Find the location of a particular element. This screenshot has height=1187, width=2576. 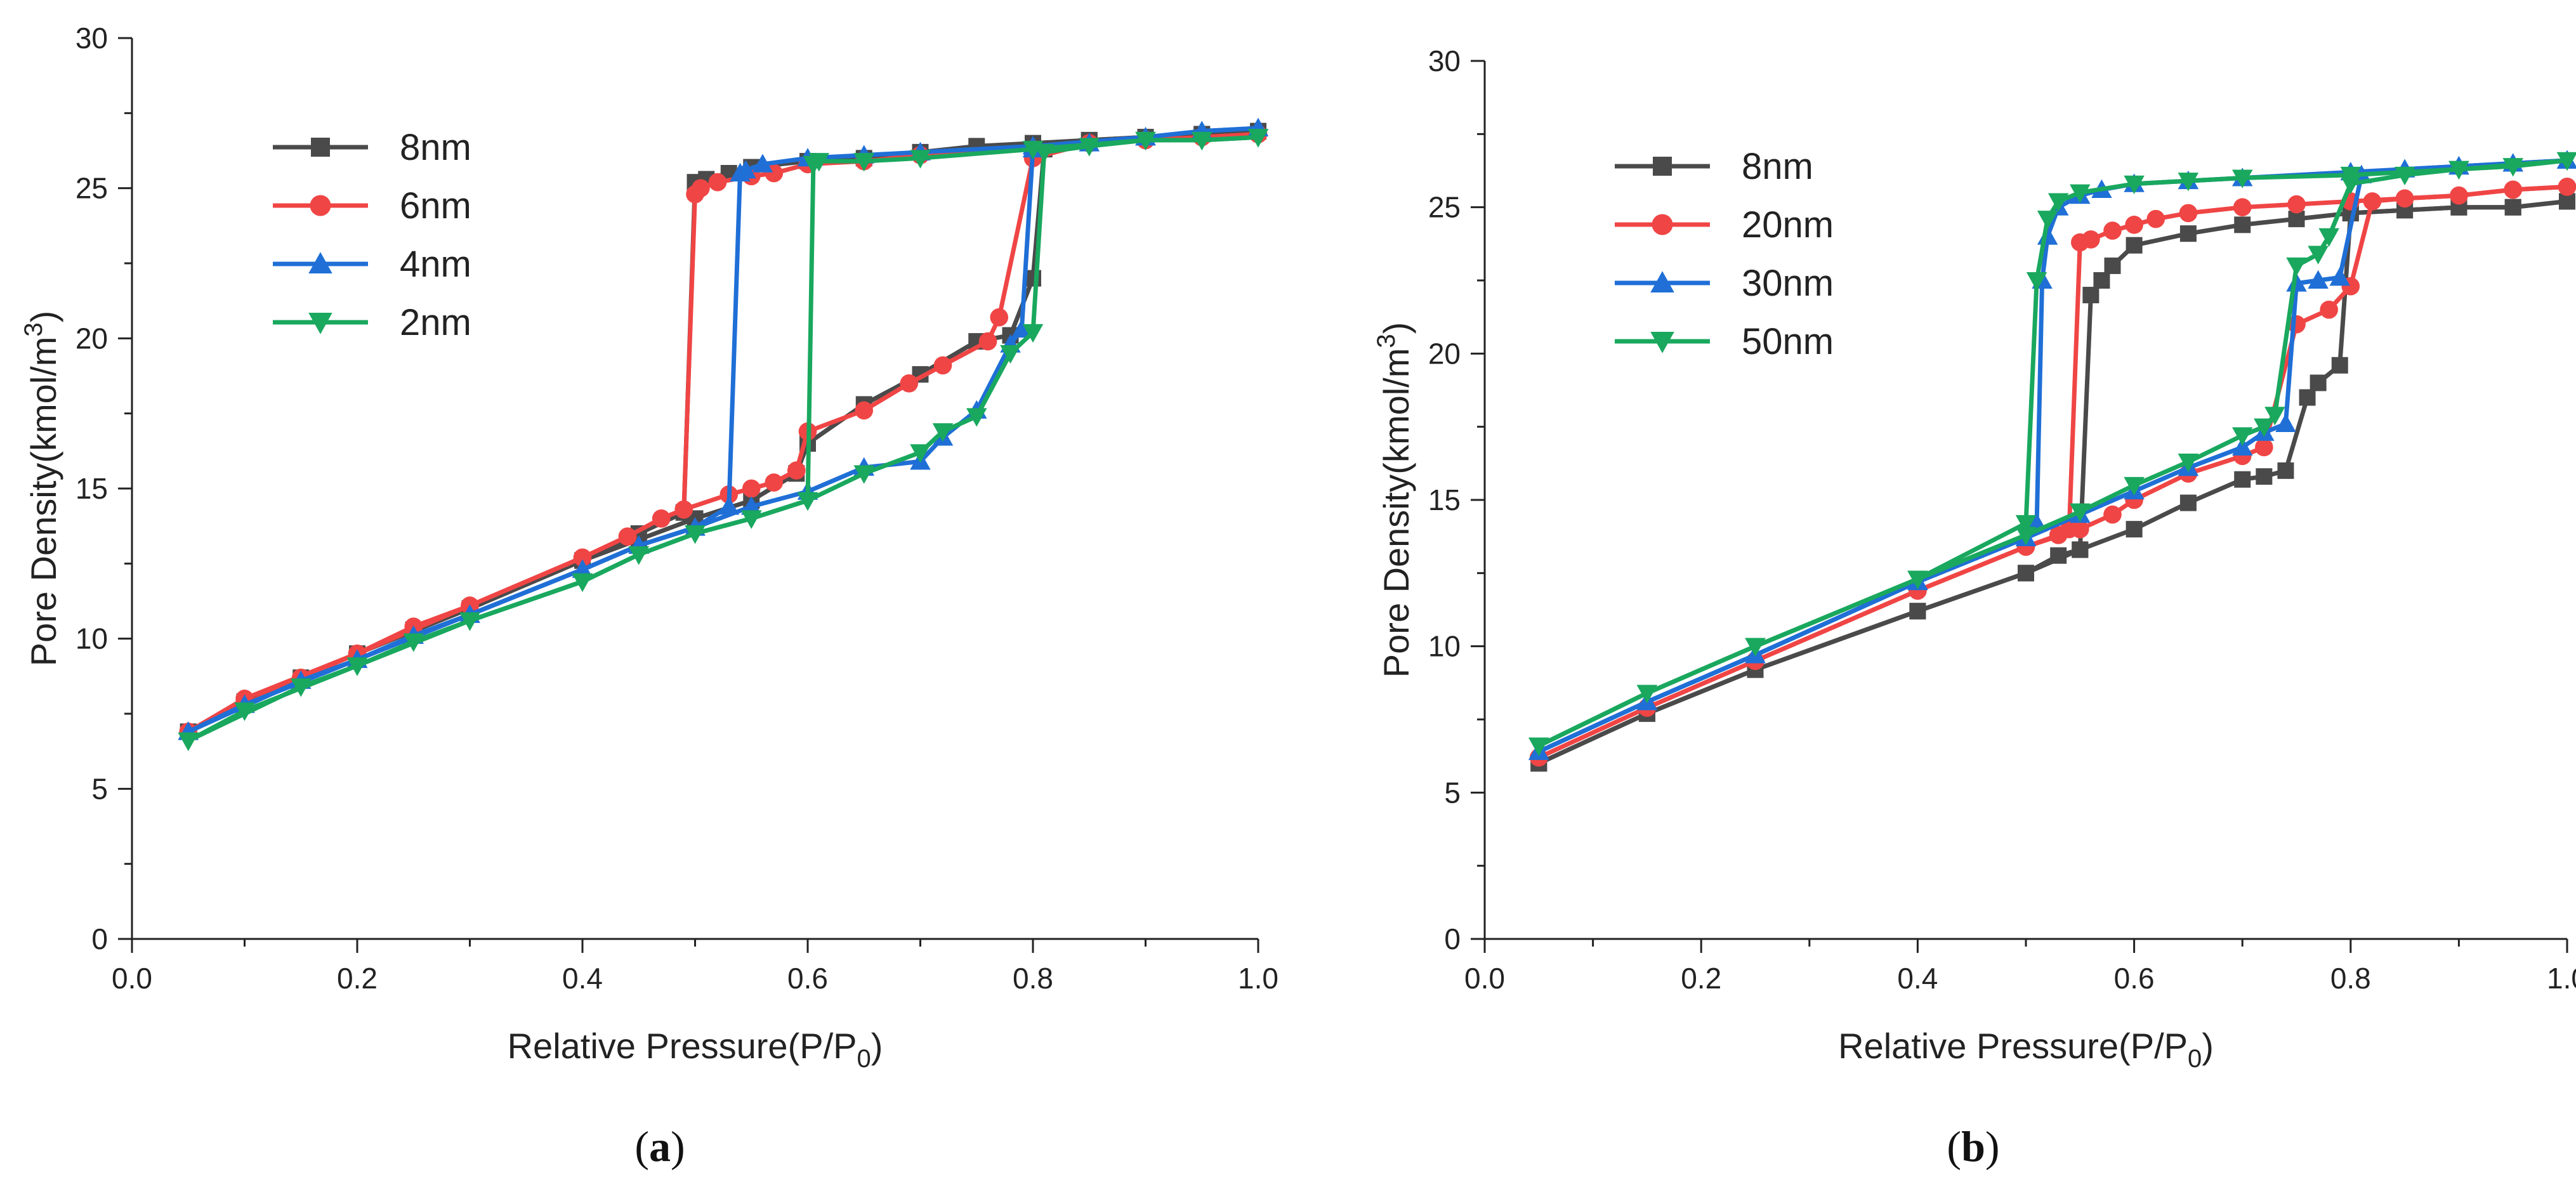

x-tick-label: 1.0 is located at coordinates (1258, 978).